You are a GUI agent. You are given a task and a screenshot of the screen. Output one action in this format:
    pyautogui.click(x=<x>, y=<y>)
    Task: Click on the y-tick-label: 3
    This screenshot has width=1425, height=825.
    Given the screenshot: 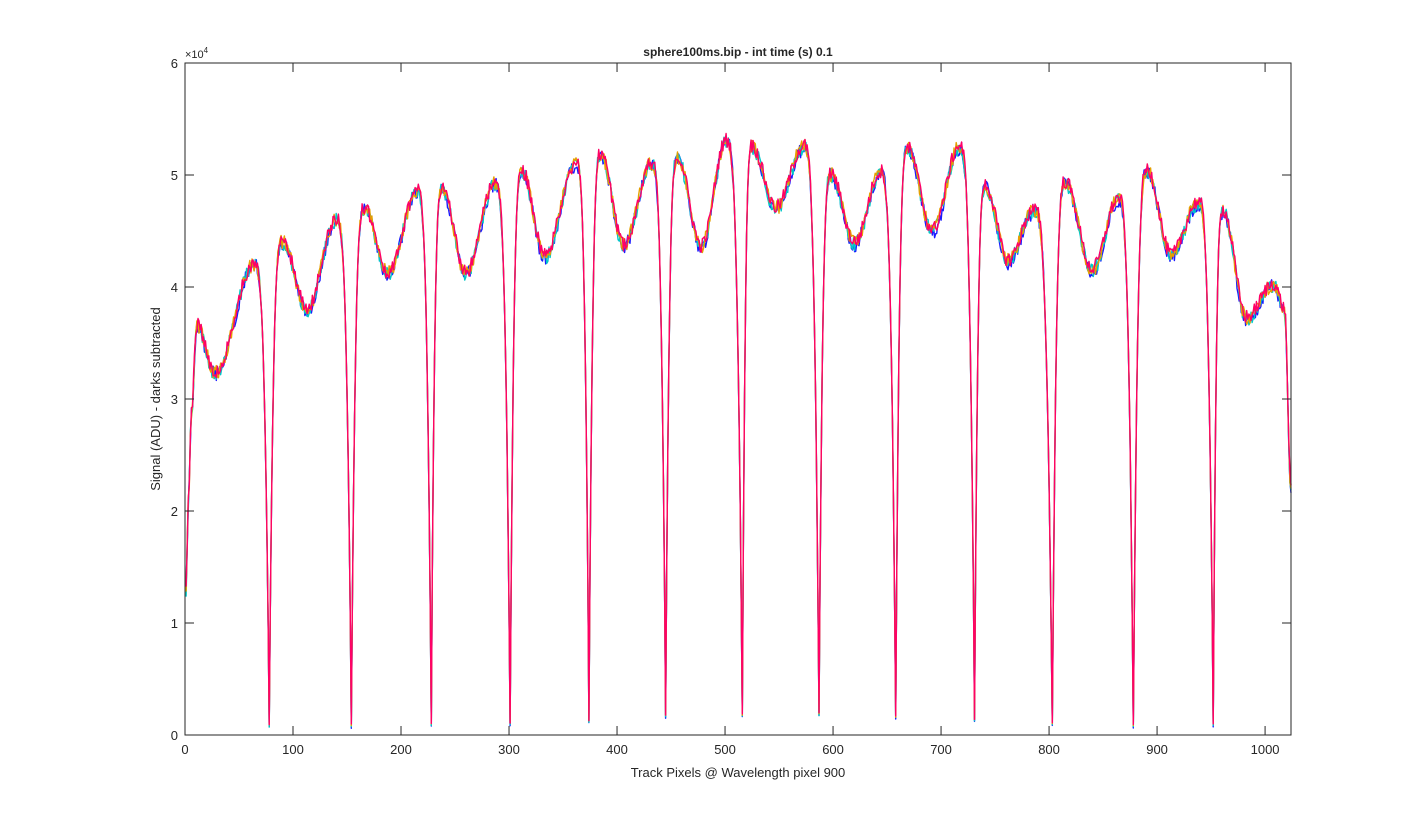 What is the action you would take?
    pyautogui.click(x=174, y=399)
    